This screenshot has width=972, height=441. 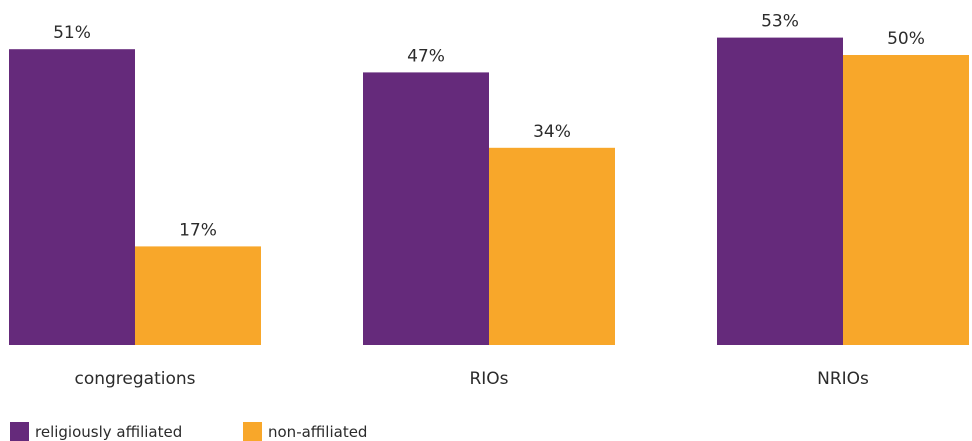 I want to click on category-labels: congregations RIOs NRIOs, so click(x=471, y=379).